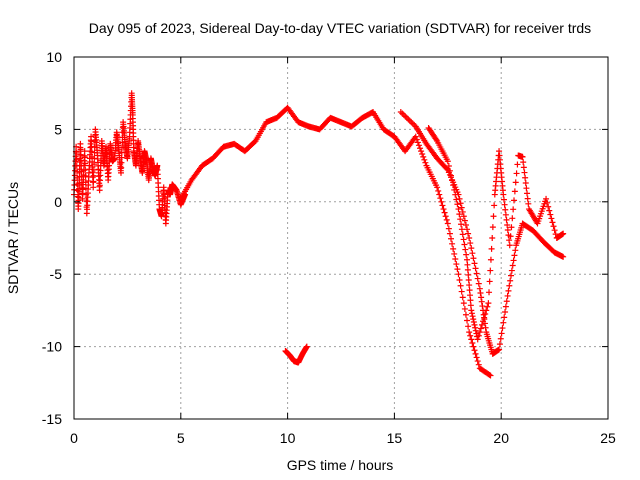 The height and width of the screenshot is (480, 640). What do you see at coordinates (608, 438) in the screenshot?
I see `x-tick-label: 25` at bounding box center [608, 438].